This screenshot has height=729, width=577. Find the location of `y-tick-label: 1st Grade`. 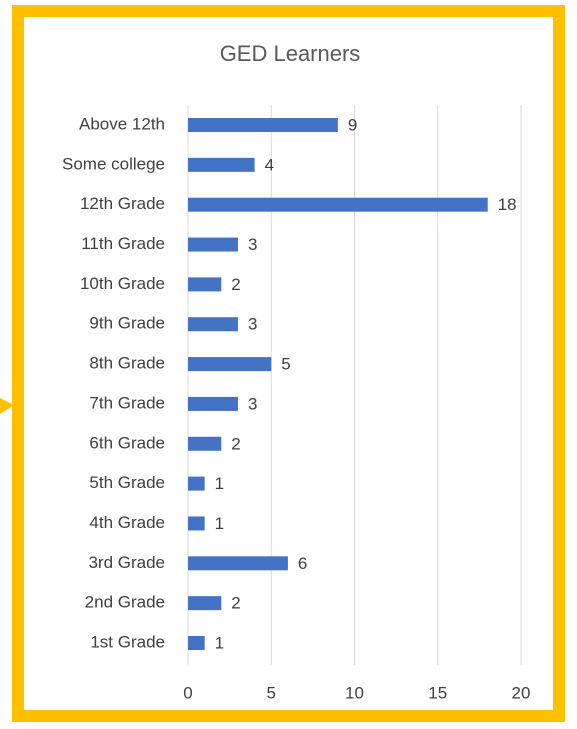

y-tick-label: 1st Grade is located at coordinates (127, 641).